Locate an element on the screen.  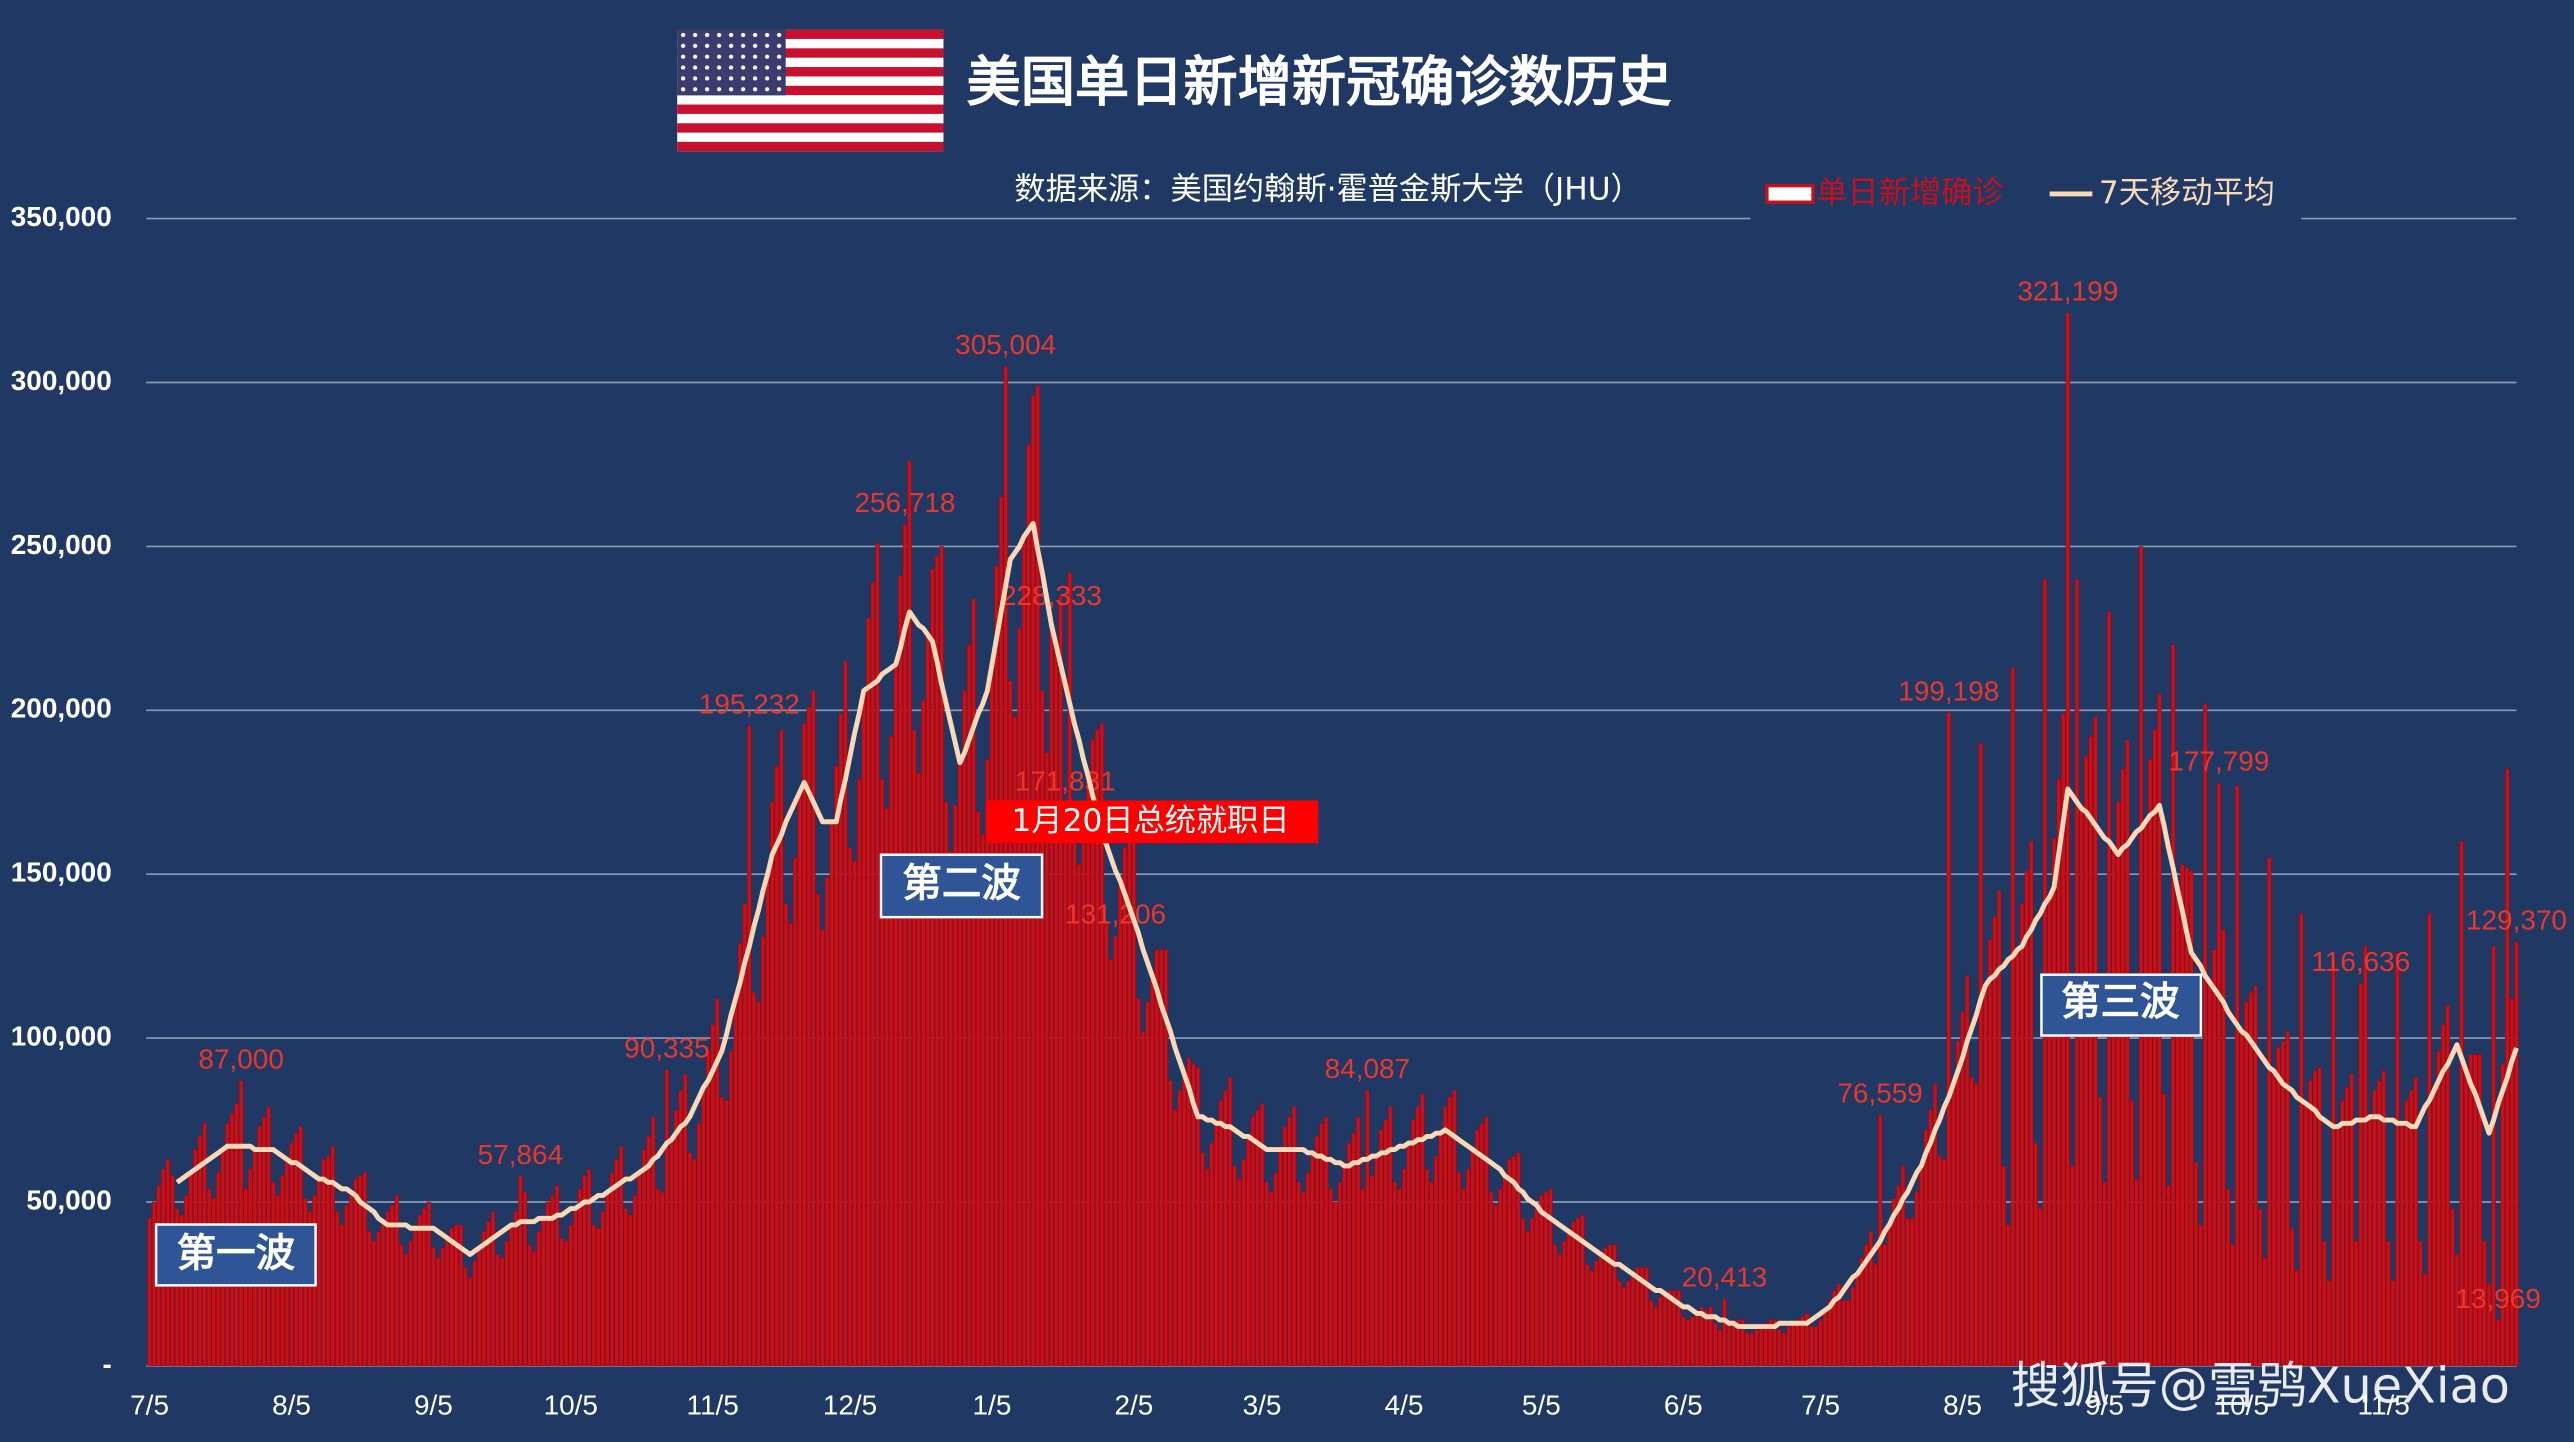
x-tick-label: 2/5 is located at coordinates (1133, 1404).